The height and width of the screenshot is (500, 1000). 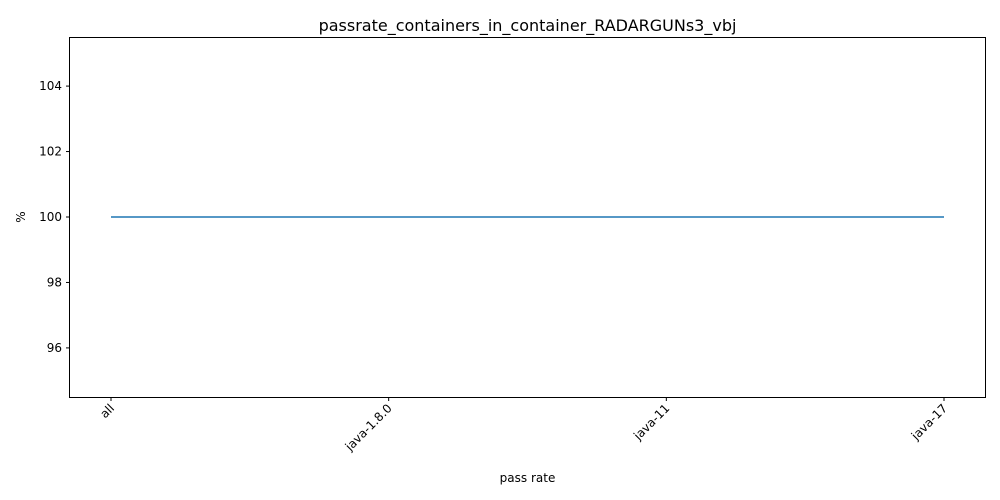 What do you see at coordinates (107, 411) in the screenshot?
I see `x-tick-label: all` at bounding box center [107, 411].